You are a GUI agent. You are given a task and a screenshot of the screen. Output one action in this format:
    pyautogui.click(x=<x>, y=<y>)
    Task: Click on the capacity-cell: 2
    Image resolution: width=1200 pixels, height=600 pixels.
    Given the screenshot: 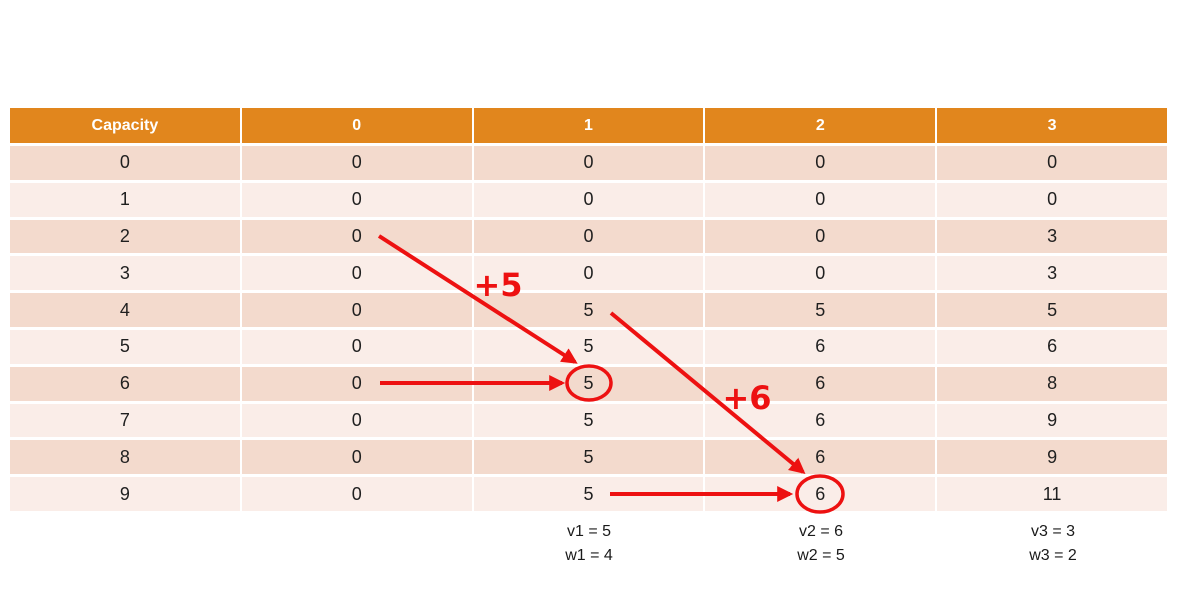 What is the action you would take?
    pyautogui.click(x=125, y=236)
    